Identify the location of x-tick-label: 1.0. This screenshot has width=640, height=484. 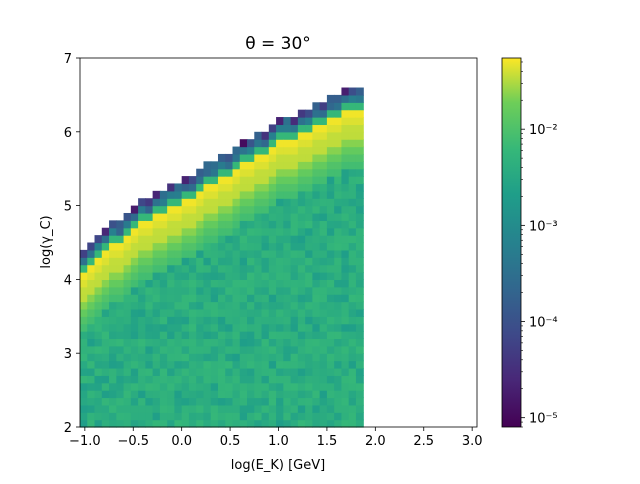
(278, 441).